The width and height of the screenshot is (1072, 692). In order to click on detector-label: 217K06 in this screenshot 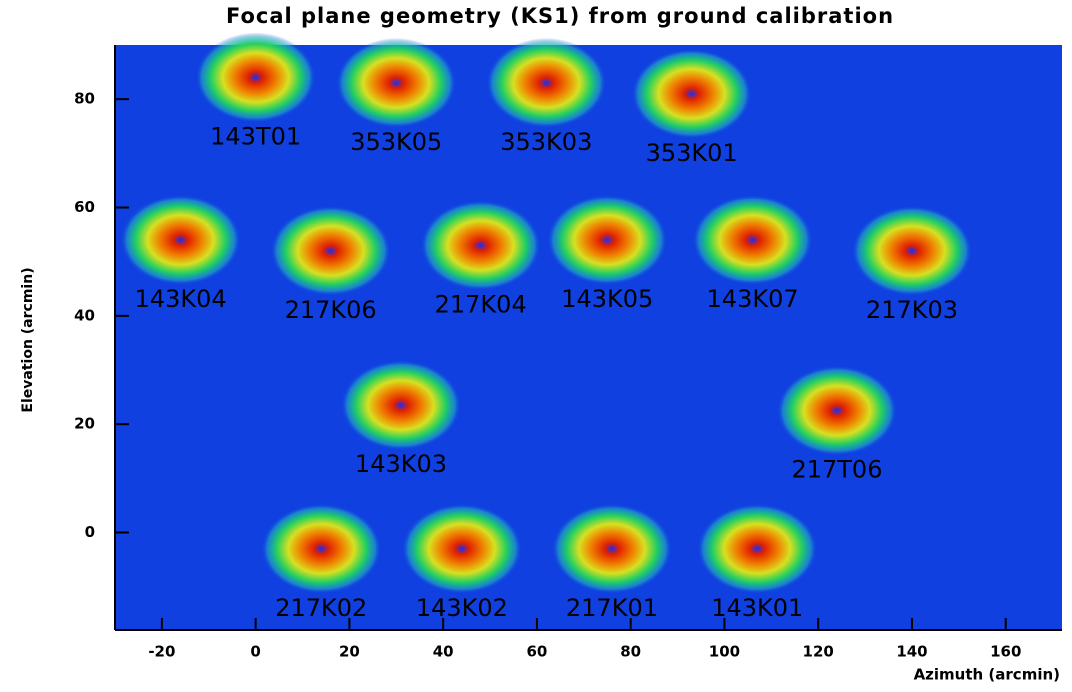, I will do `click(331, 310)`.